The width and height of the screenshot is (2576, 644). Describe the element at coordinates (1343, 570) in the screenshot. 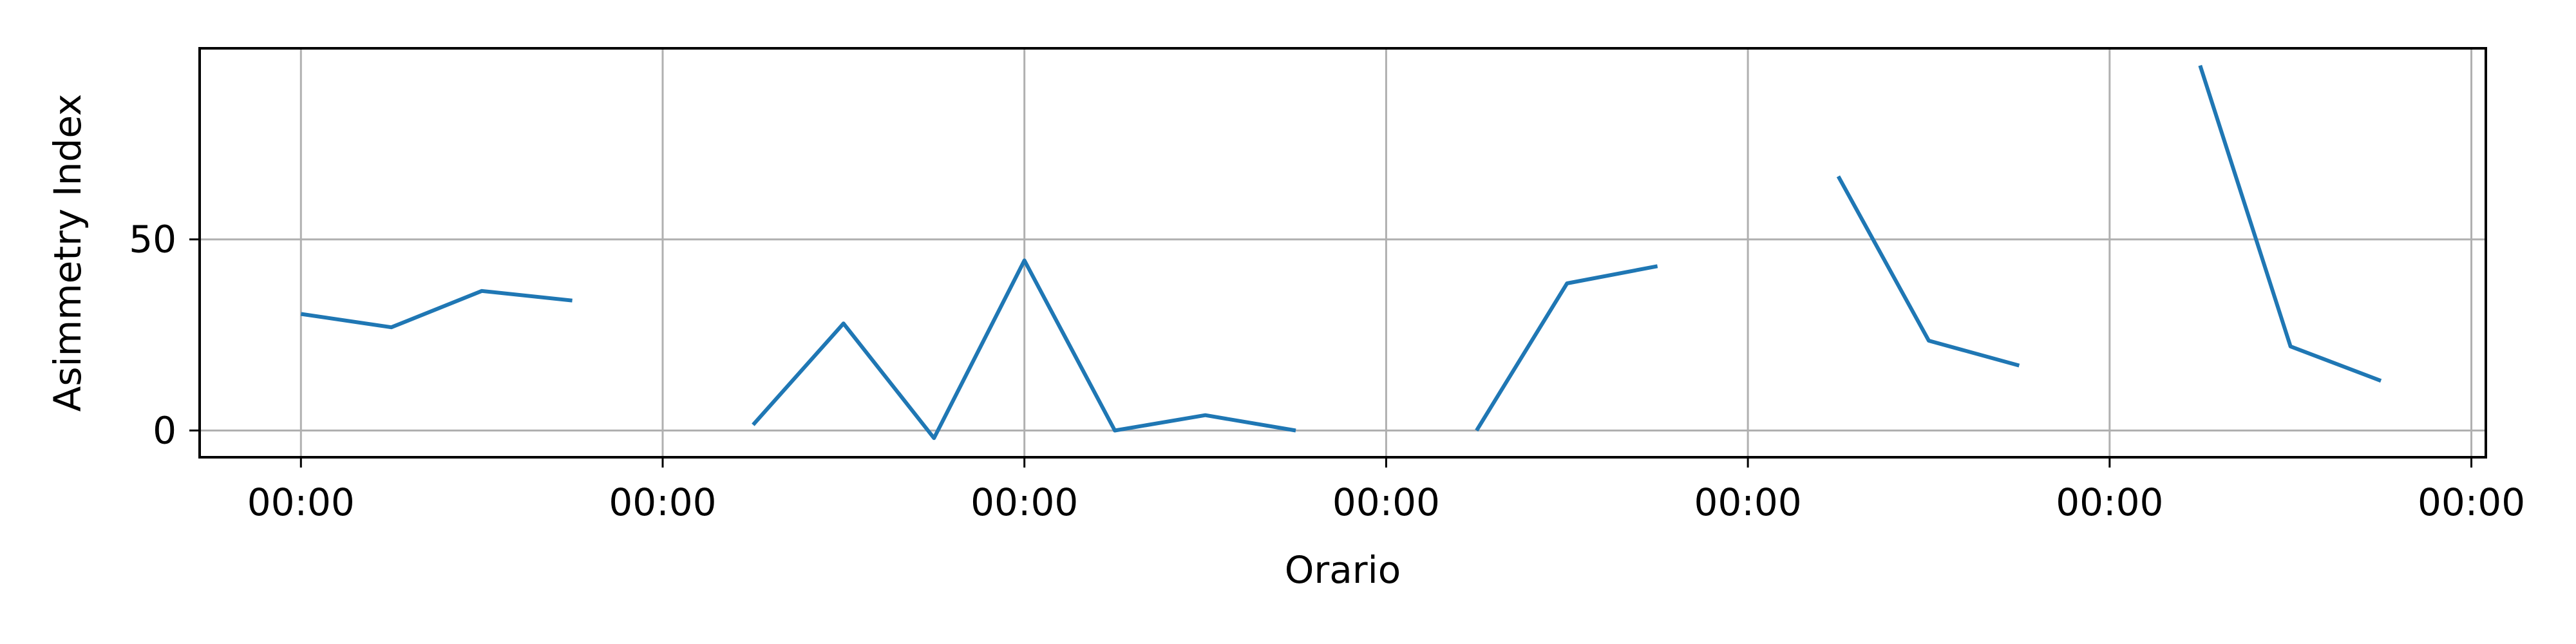

I see `x-axis-label: Orario` at that location.